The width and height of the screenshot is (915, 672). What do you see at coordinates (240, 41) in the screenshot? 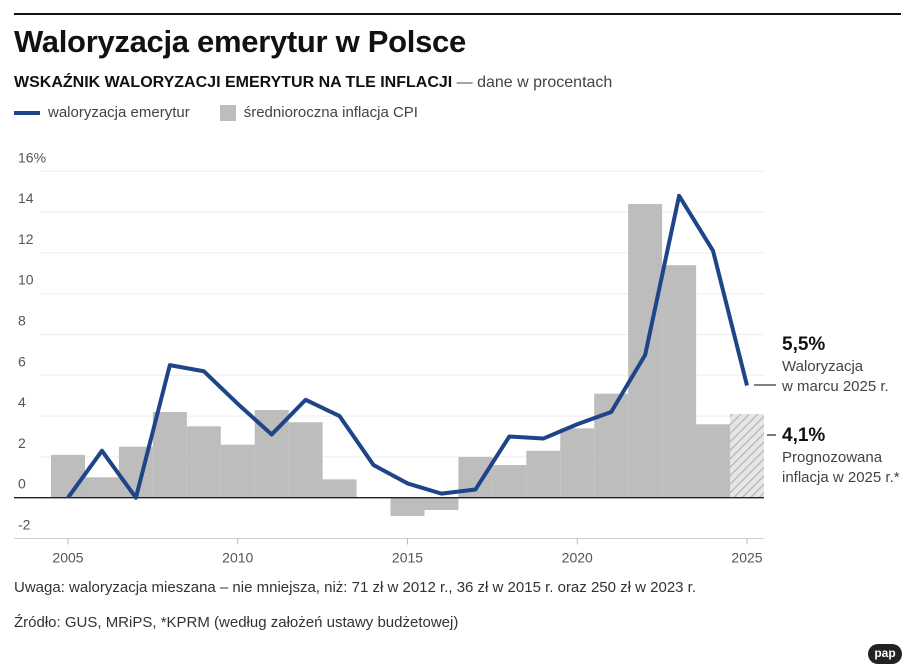
I see `page-title: Waloryzacja emerytur w Polsce` at bounding box center [240, 41].